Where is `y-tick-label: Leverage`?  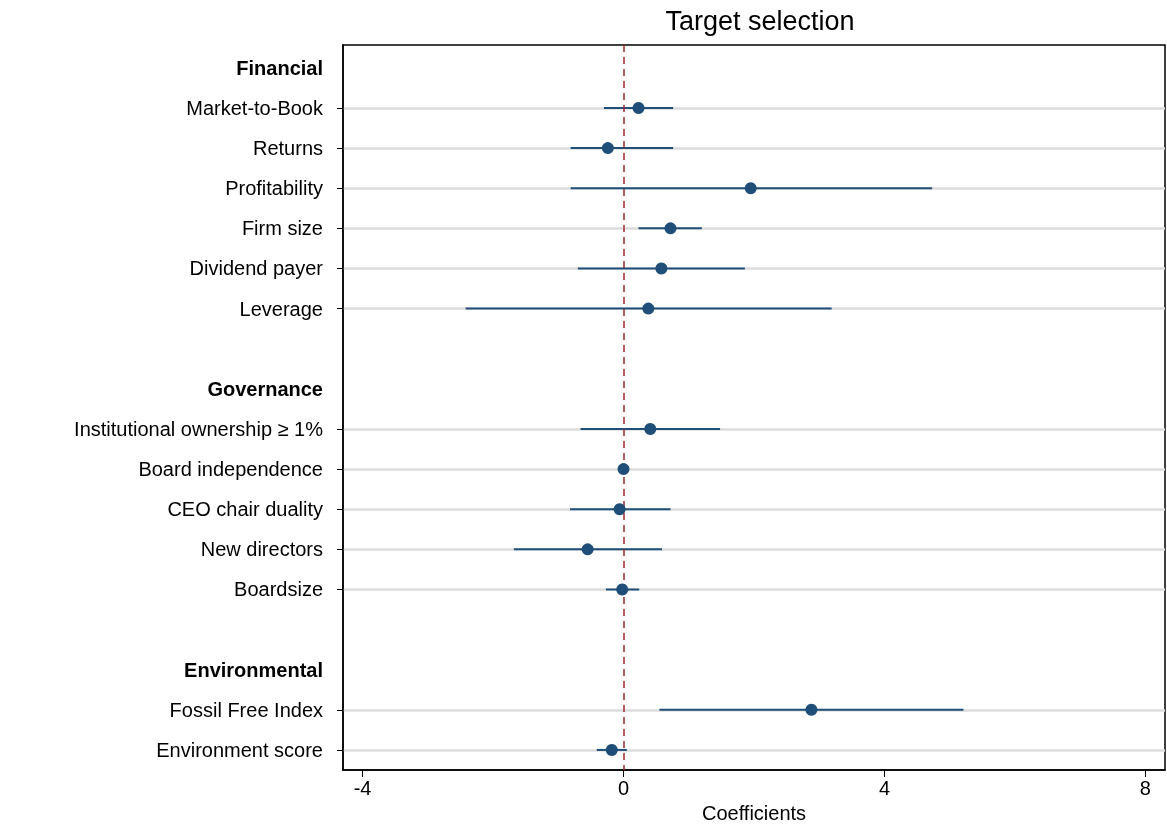 y-tick-label: Leverage is located at coordinates (281, 308).